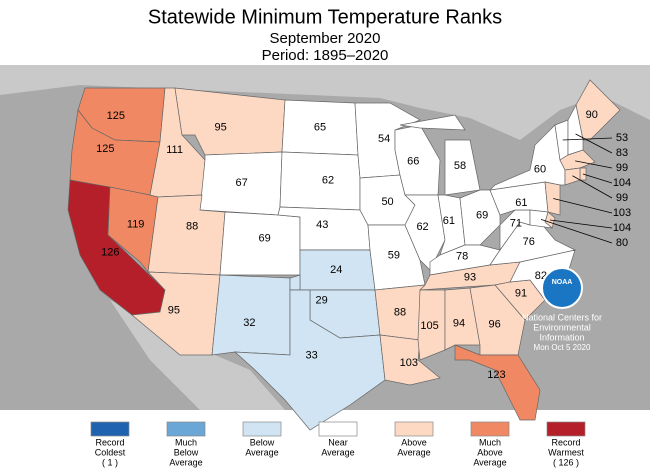 The image size is (650, 475). What do you see at coordinates (592, 115) in the screenshot?
I see `state-rank: 90` at bounding box center [592, 115].